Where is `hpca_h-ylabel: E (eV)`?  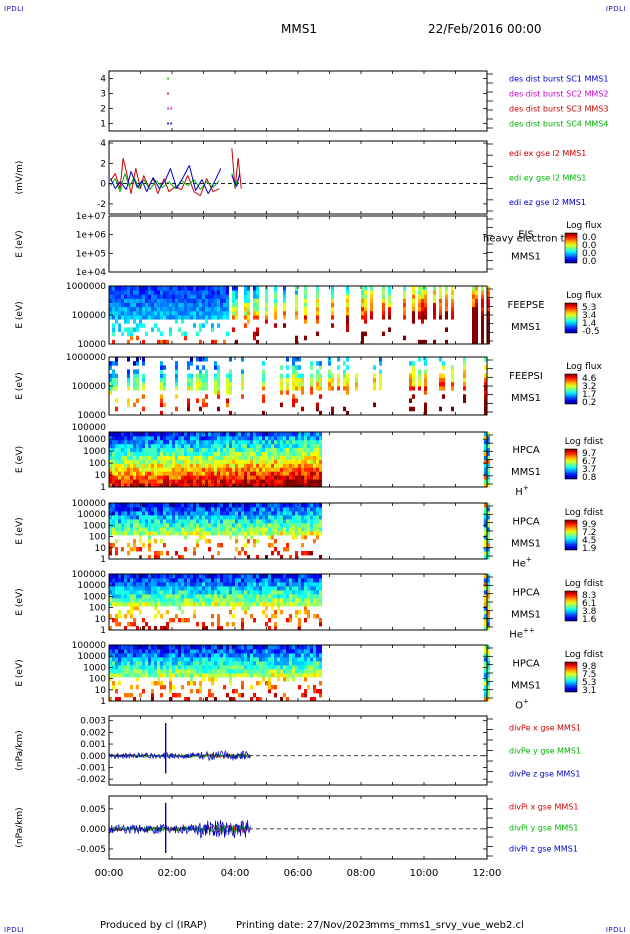
hpca_h-ylabel: E (eV) is located at coordinates (20, 459).